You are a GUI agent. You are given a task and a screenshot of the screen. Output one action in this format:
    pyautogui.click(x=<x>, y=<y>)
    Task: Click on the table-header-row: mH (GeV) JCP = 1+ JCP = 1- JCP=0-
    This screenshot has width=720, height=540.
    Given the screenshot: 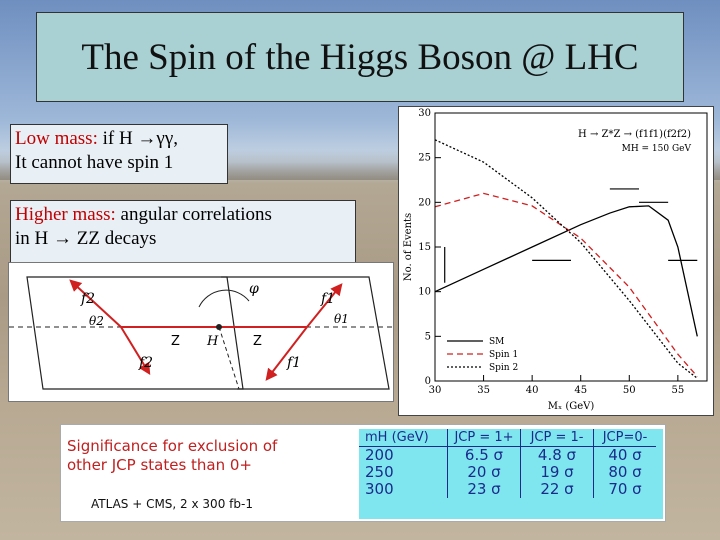 What is the action you would take?
    pyautogui.click(x=507, y=438)
    